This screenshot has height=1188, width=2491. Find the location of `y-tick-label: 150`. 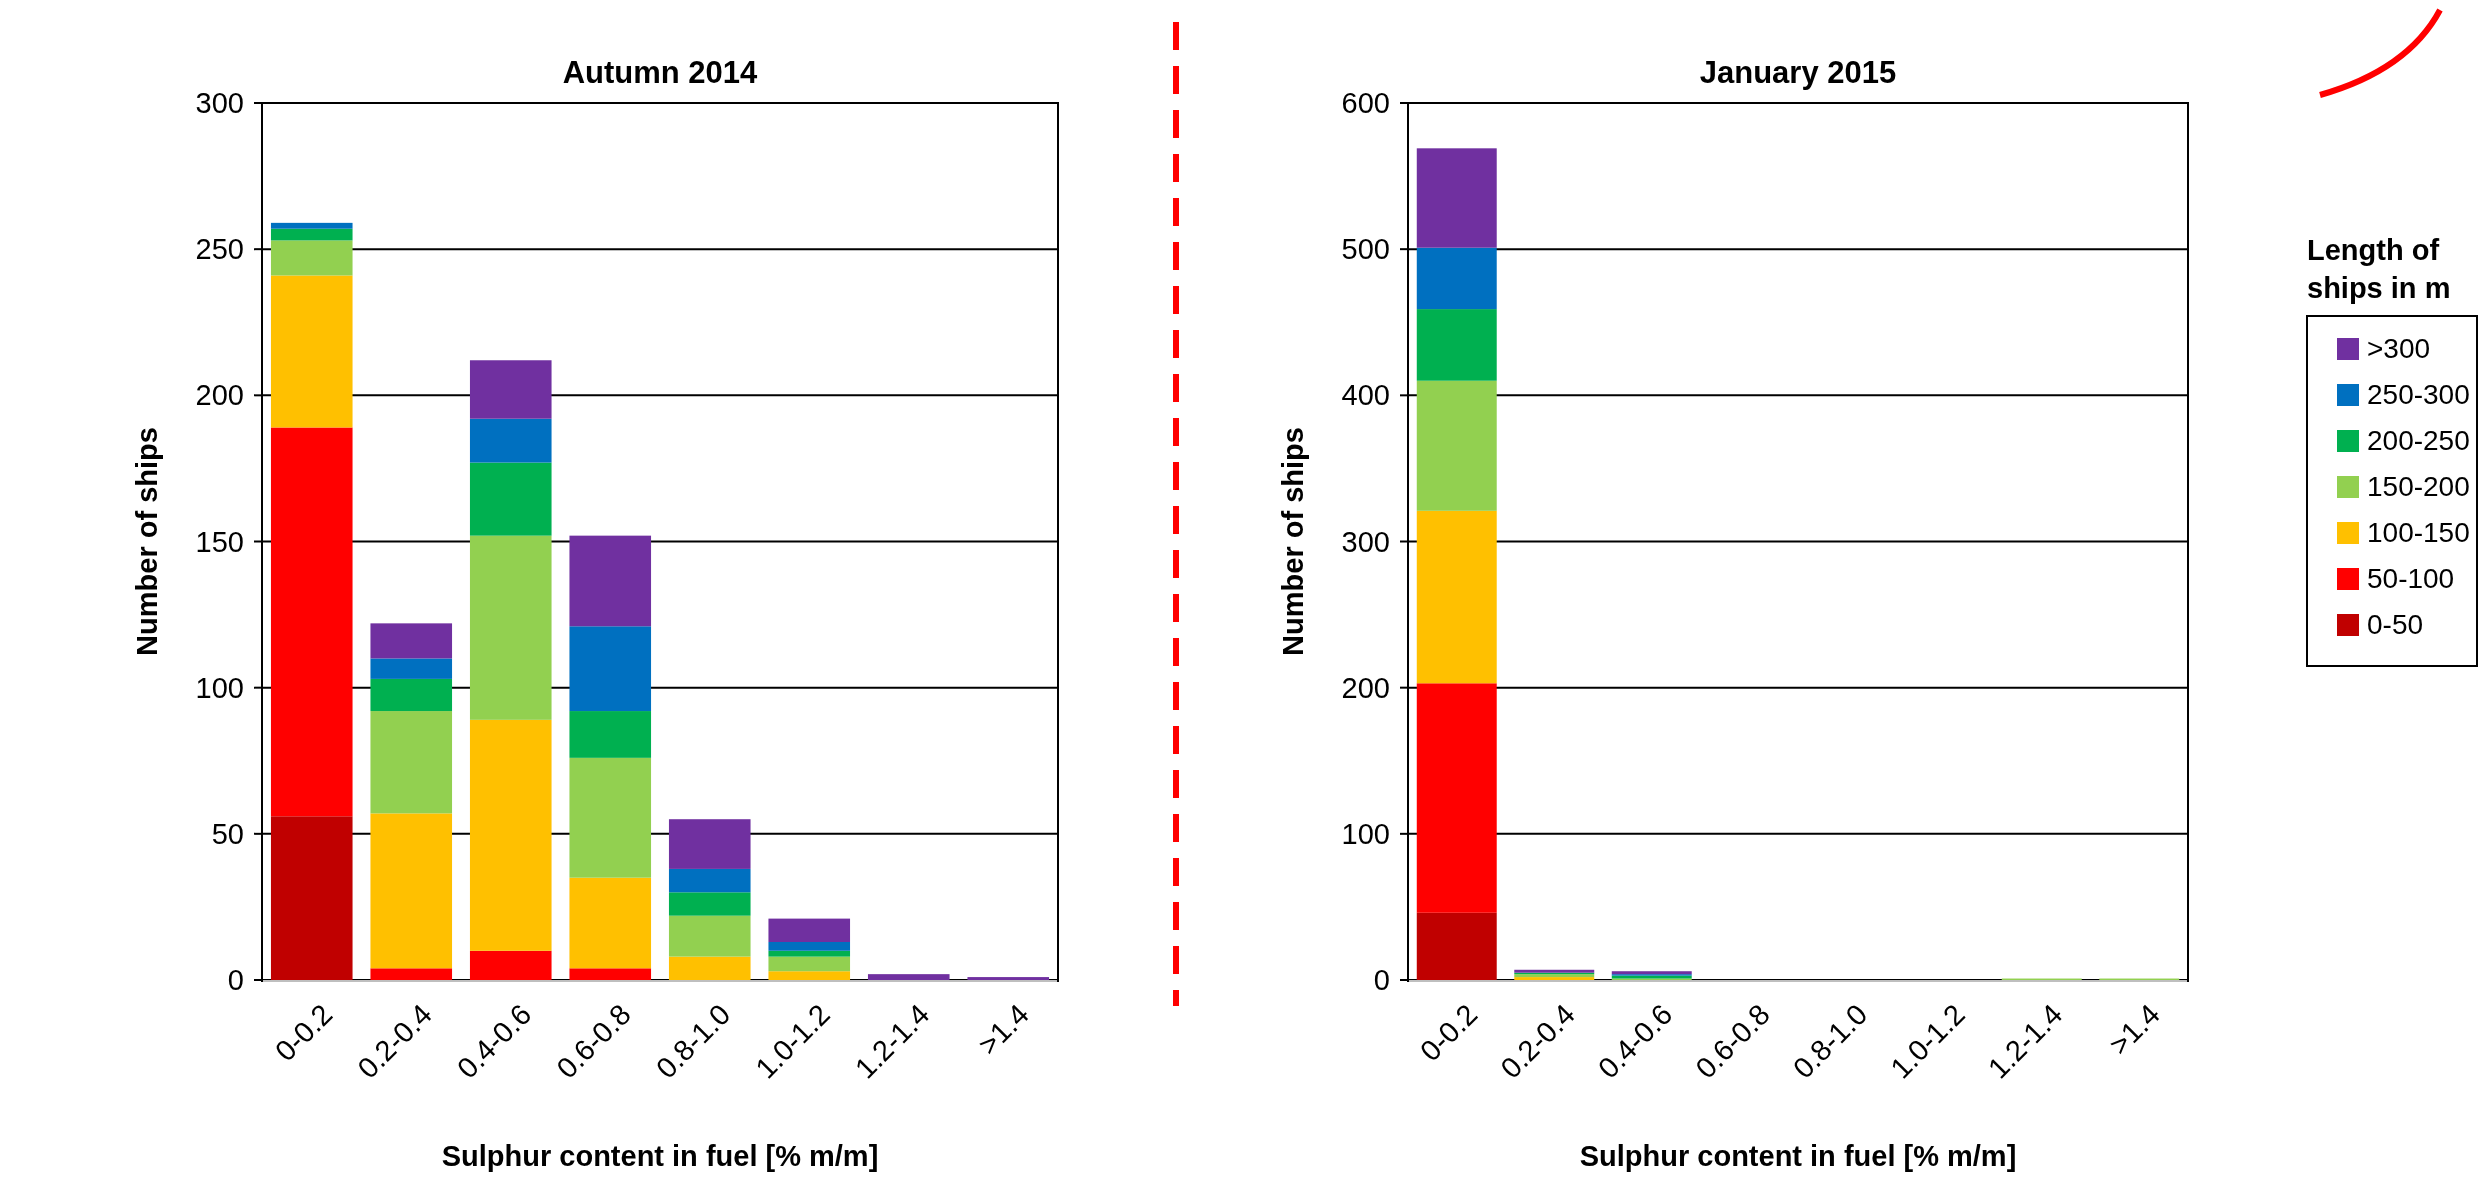

y-tick-label: 150 is located at coordinates (219, 541).